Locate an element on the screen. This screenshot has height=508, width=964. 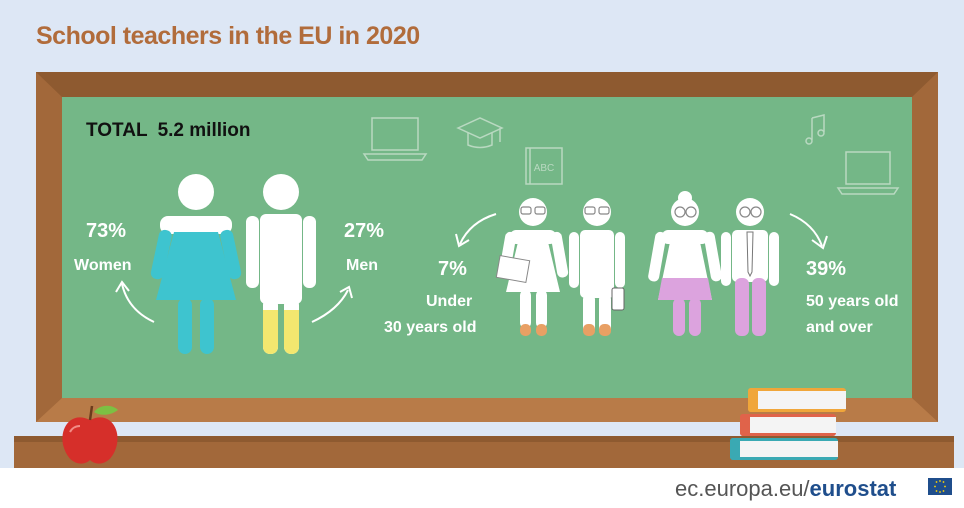
women-percent: 73% is located at coordinates (106, 231).